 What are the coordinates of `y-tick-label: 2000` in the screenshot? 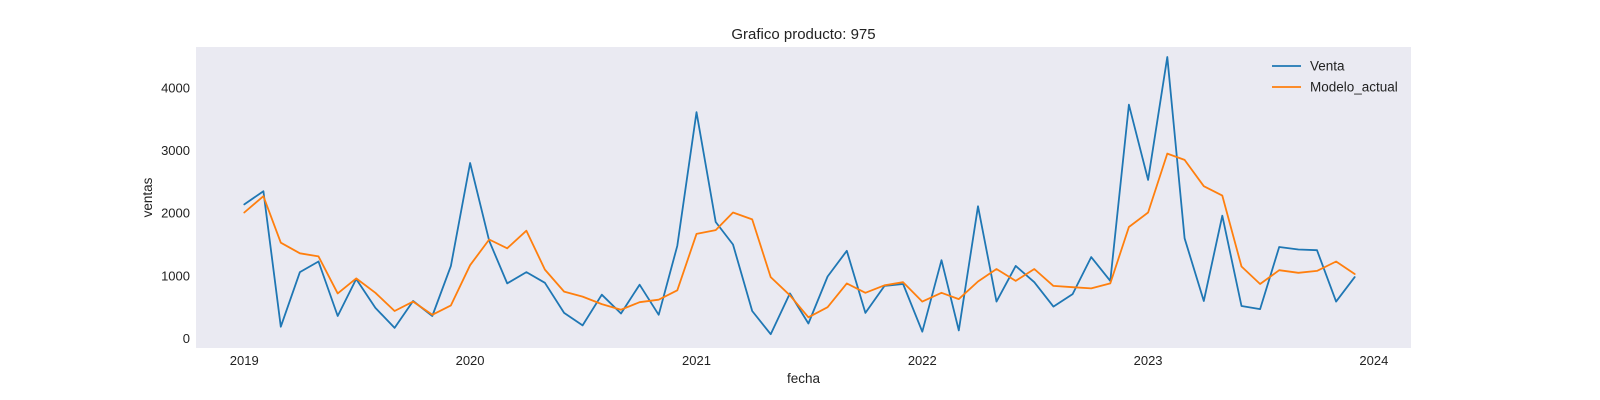 It's located at (175, 213).